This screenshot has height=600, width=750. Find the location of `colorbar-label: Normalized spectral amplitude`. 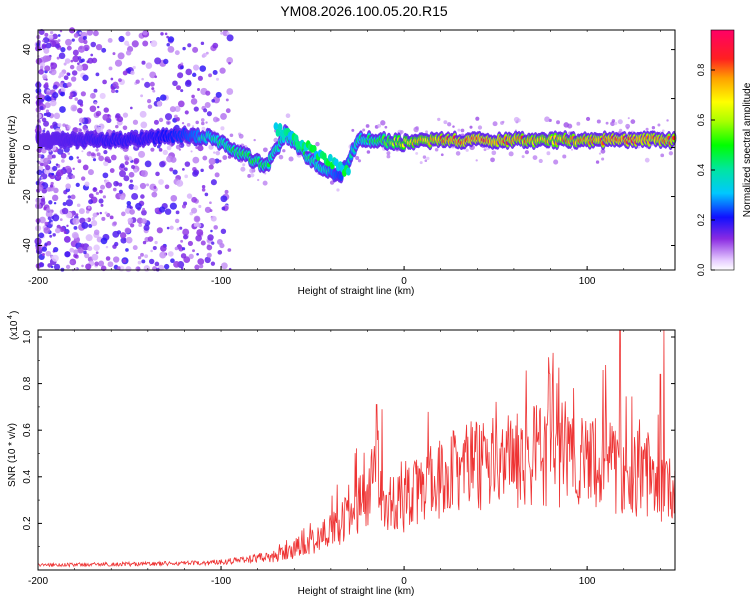

colorbar-label: Normalized spectral amplitude is located at coordinates (746, 149).